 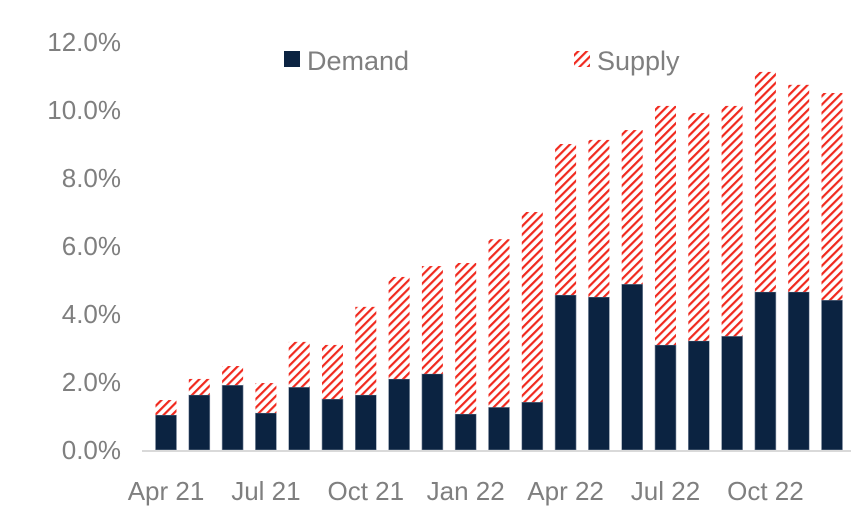 I want to click on legend-label-demand: Demand, so click(x=358, y=61).